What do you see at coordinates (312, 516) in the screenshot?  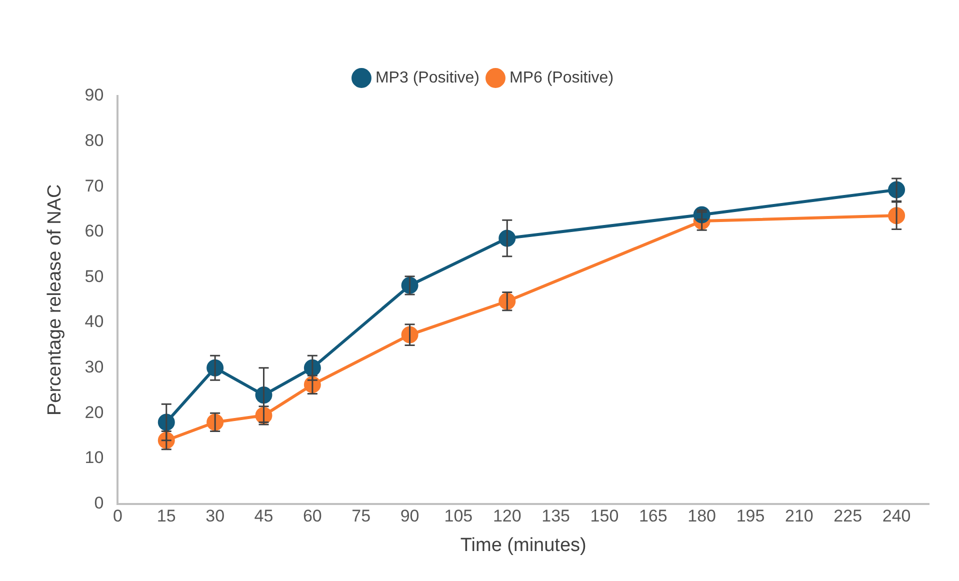 I see `x-tick-label: 60` at bounding box center [312, 516].